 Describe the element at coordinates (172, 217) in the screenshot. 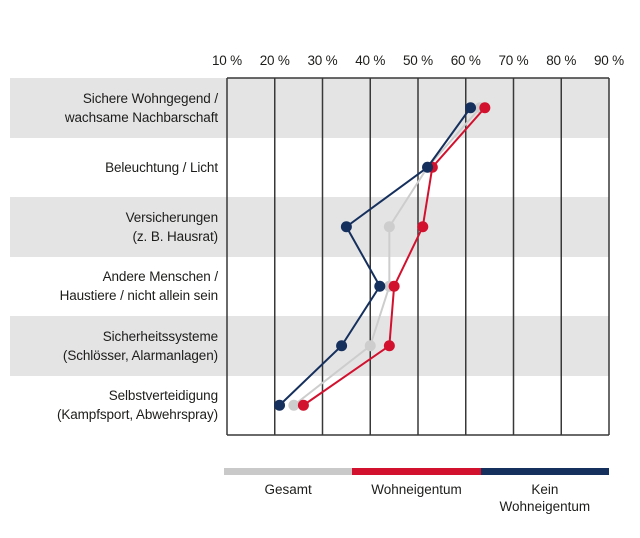

I see `category-label-line: Versicherungen` at that location.